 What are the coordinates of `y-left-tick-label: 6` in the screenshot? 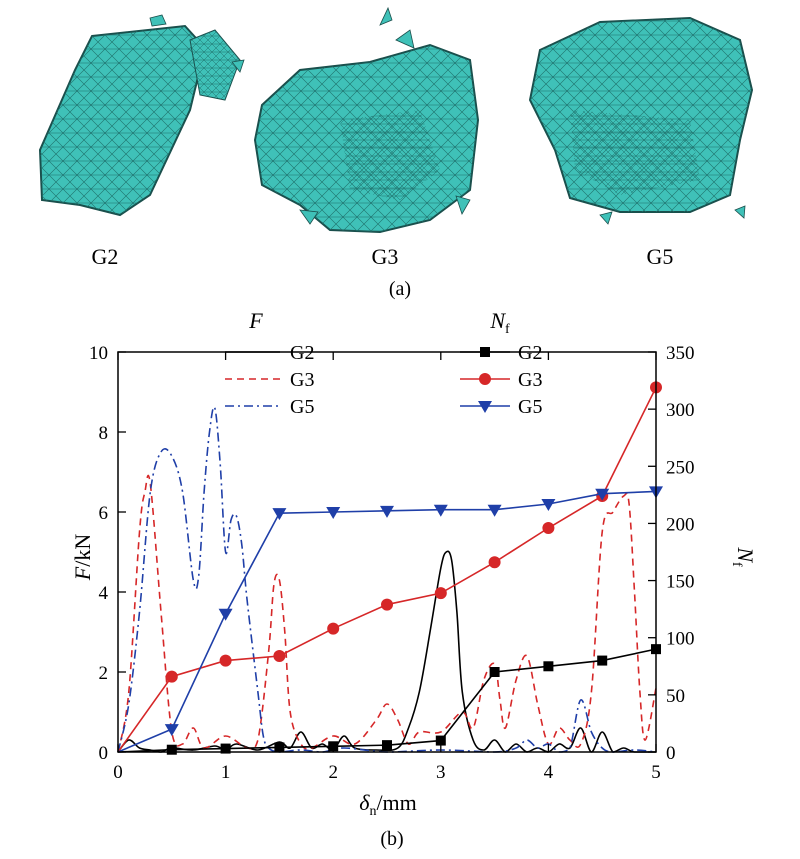 It's located at (104, 513).